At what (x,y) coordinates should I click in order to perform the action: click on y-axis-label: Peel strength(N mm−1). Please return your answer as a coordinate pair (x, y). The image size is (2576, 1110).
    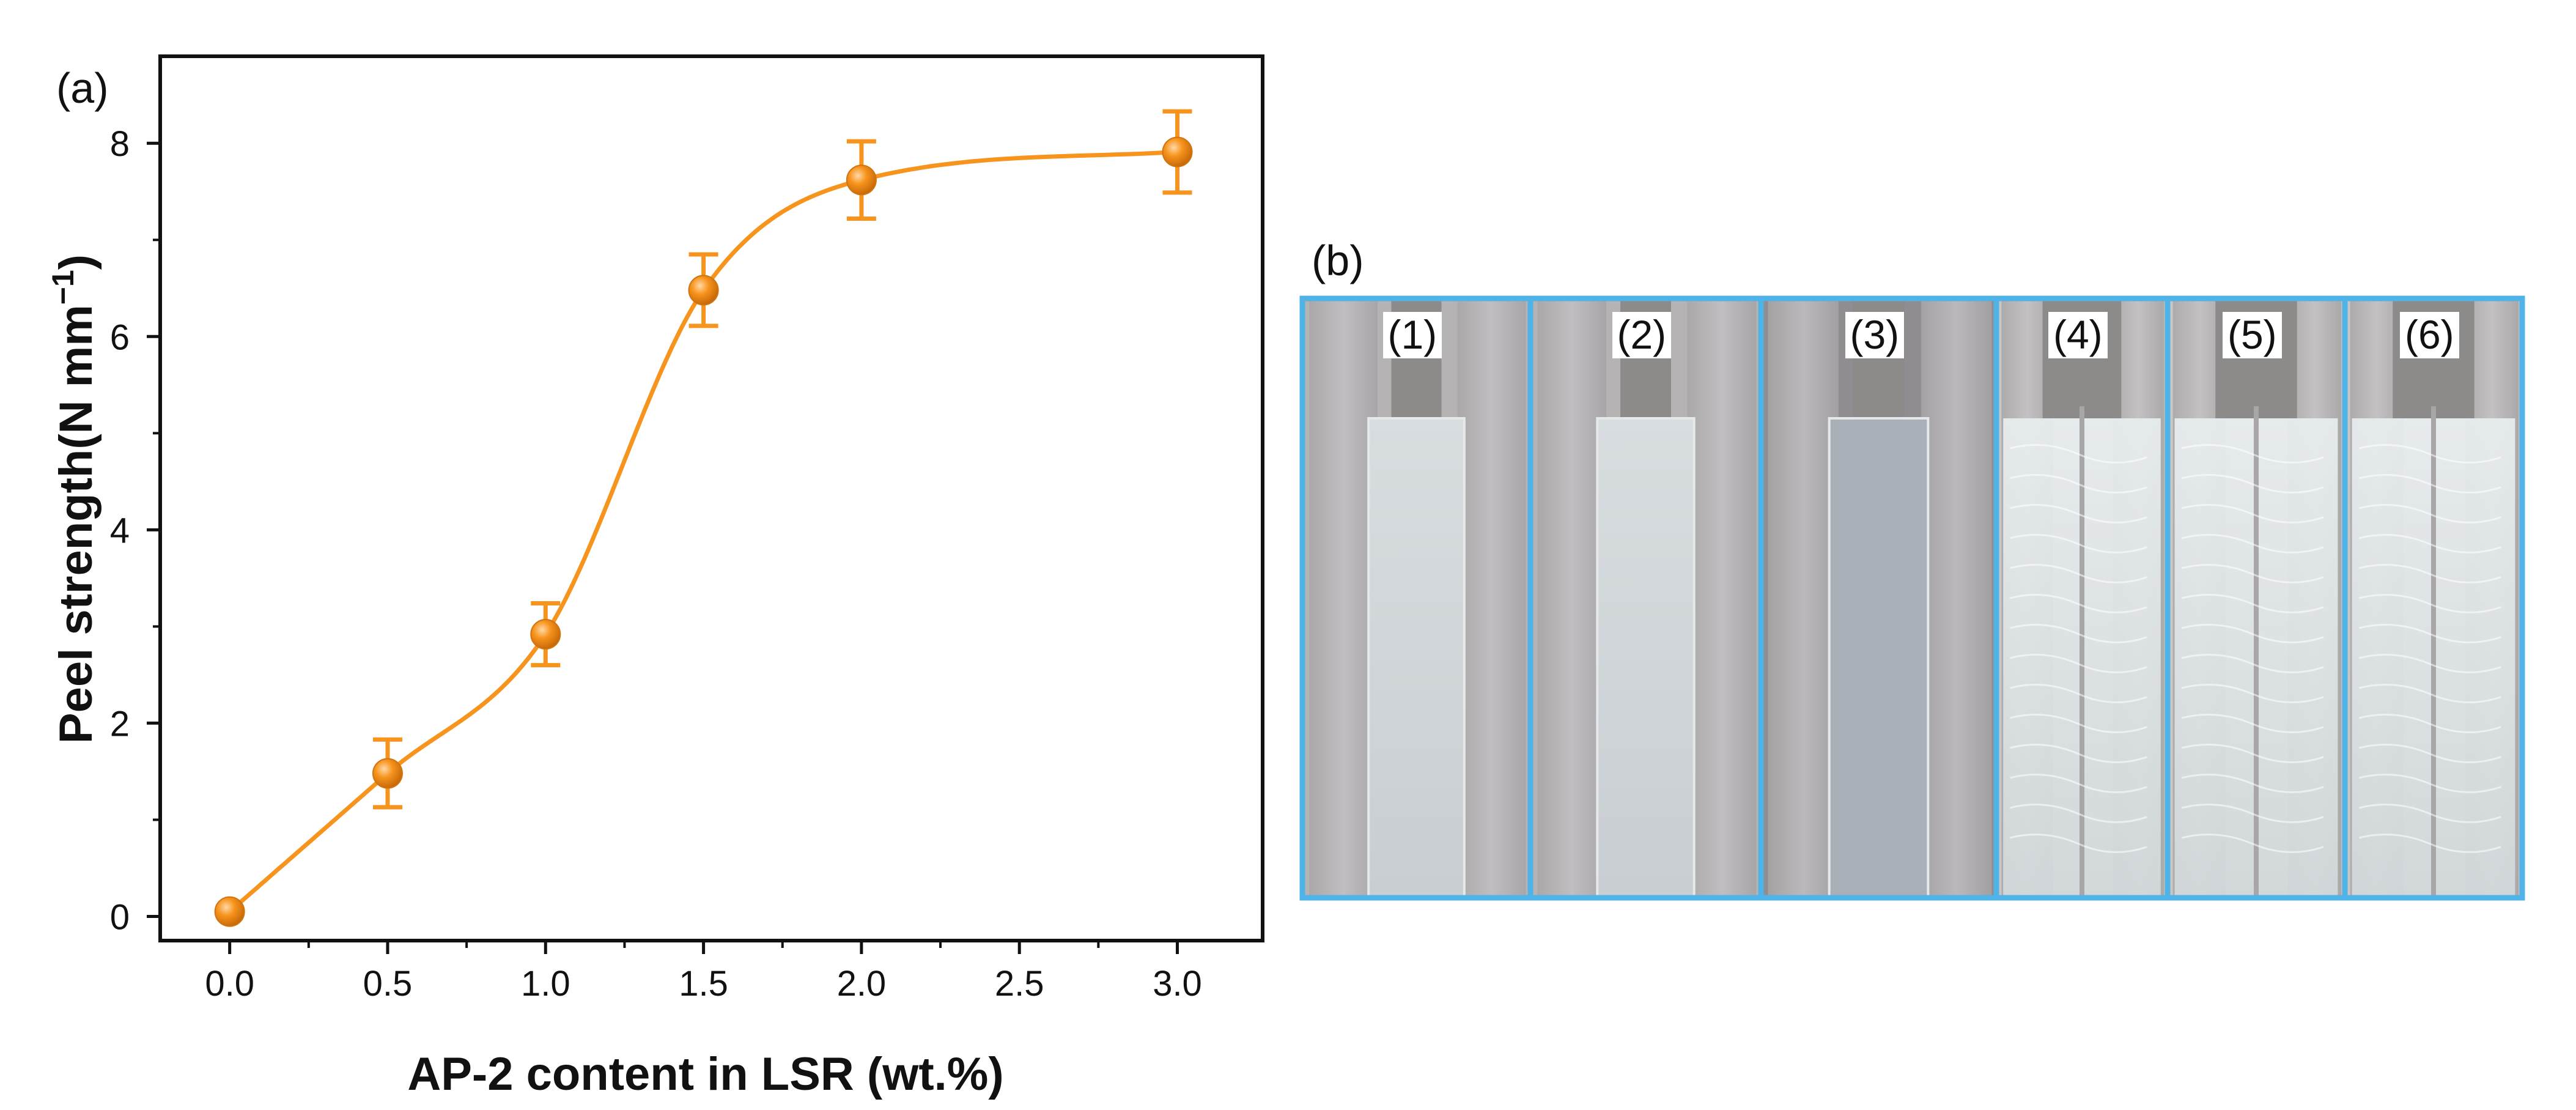
    Looking at the image, I should click on (74, 499).